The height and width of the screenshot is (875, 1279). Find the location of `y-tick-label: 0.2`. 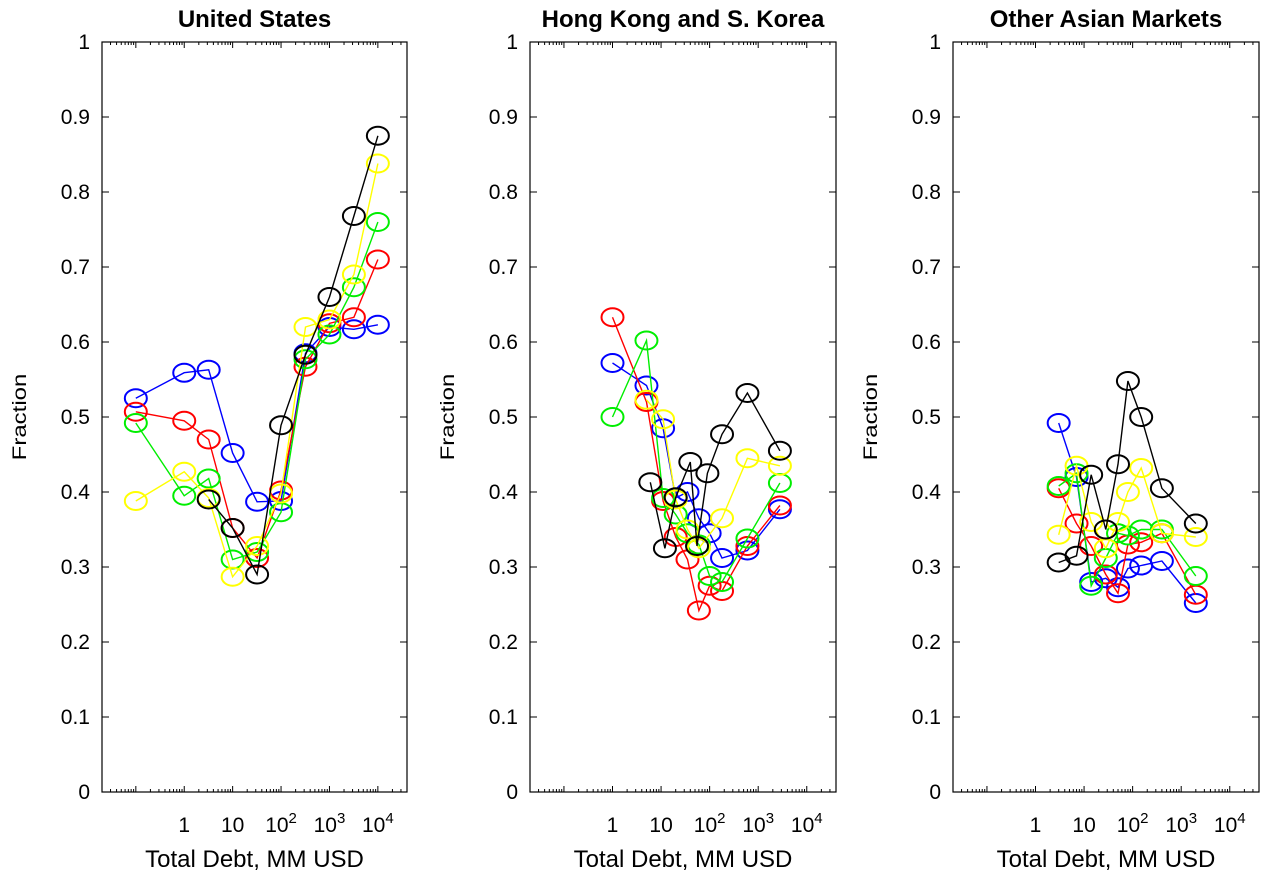

y-tick-label: 0.2 is located at coordinates (503, 642).